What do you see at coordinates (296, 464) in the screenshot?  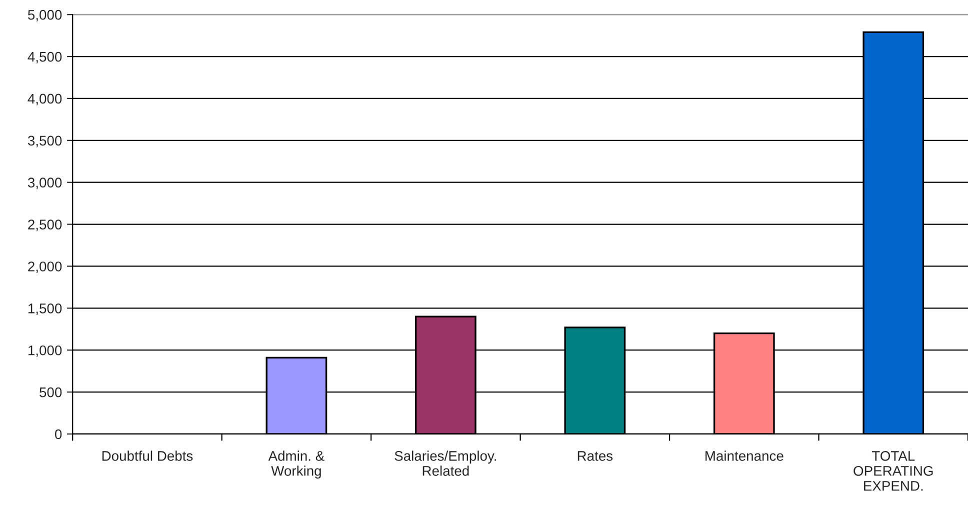 I see `x-tick-label: Admin. & Working` at bounding box center [296, 464].